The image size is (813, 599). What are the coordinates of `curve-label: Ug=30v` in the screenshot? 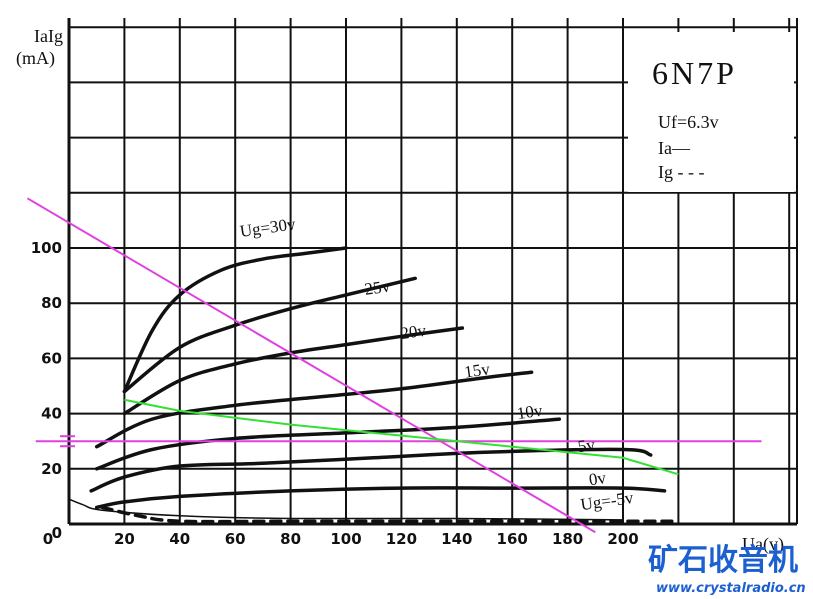 It's located at (268, 227).